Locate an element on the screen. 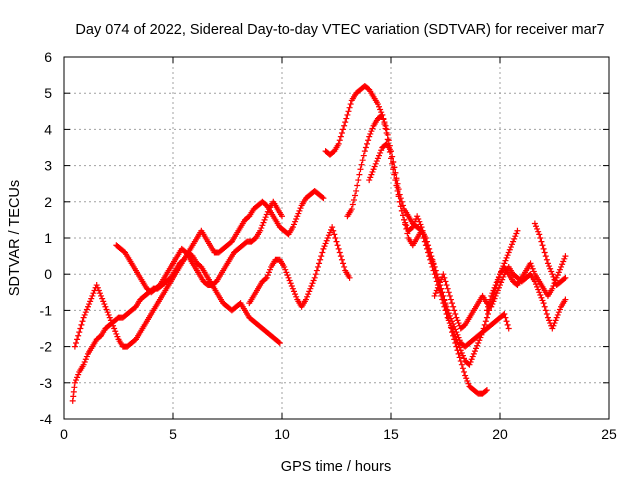 The width and height of the screenshot is (640, 480). y-tick-label: 1 is located at coordinates (48, 238).